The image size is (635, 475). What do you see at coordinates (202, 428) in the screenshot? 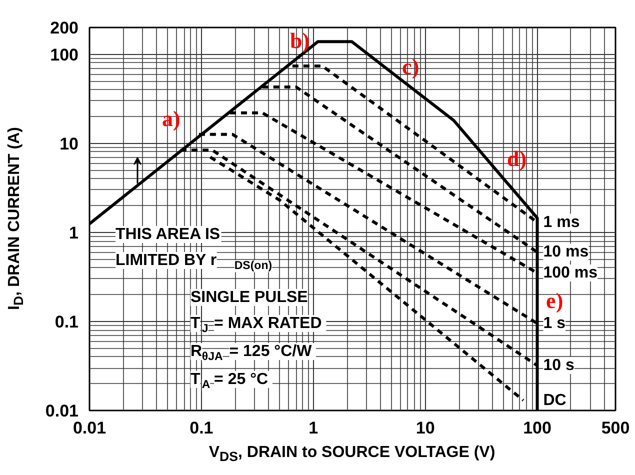
I see `x-tick-label: 0.1` at bounding box center [202, 428].